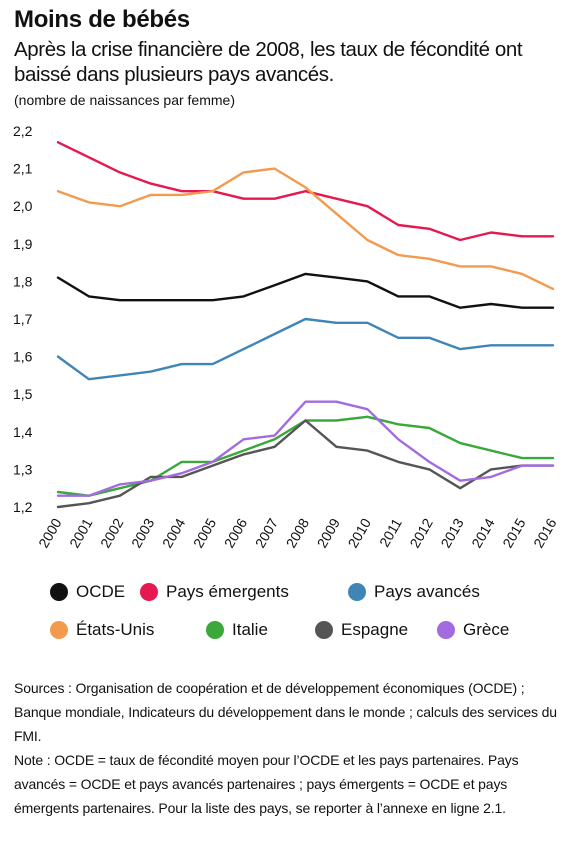  Describe the element at coordinates (236, 532) in the screenshot. I see `x-tick-label: 2006` at that location.